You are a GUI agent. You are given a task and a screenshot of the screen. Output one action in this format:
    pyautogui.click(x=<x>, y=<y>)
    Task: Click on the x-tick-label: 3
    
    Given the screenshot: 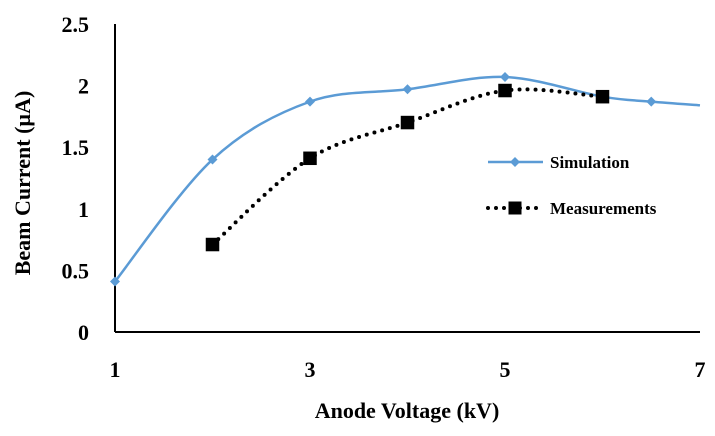 What is the action you would take?
    pyautogui.click(x=310, y=369)
    